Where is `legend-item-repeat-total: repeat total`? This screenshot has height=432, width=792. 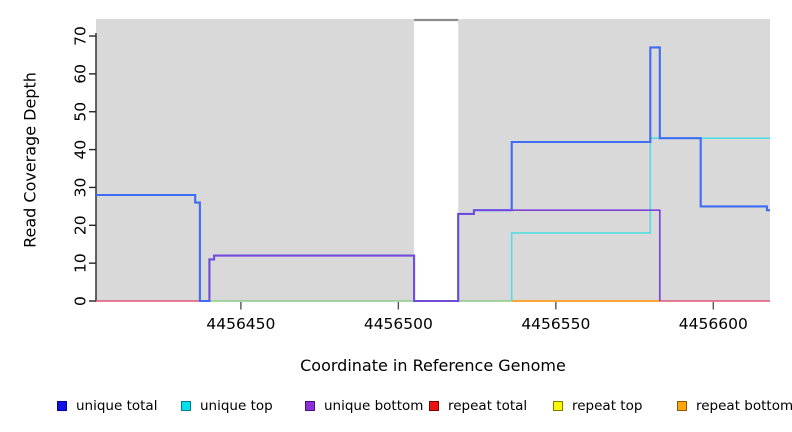 legend-item-repeat-total: repeat total is located at coordinates (478, 406).